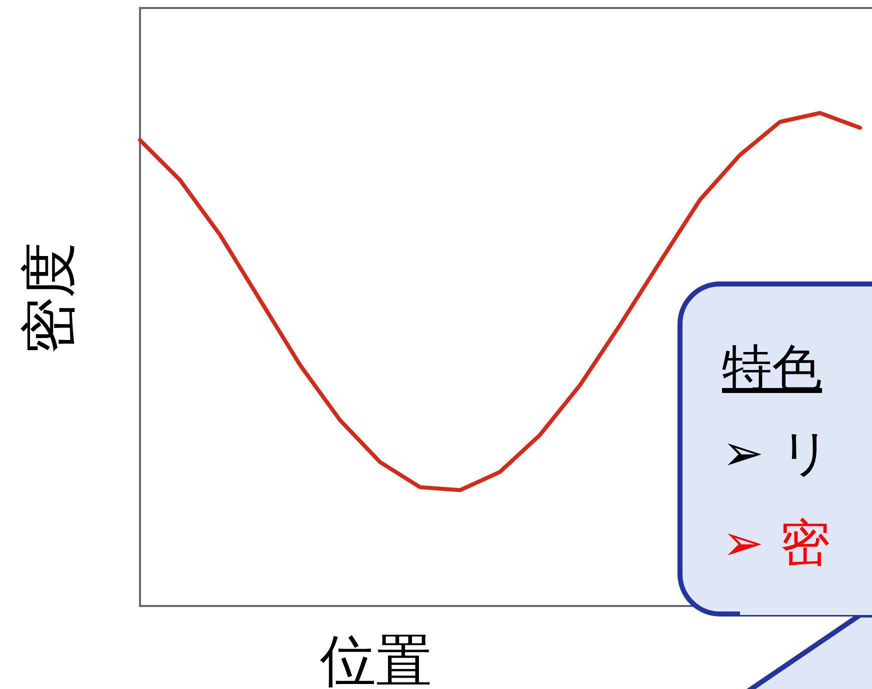 The width and height of the screenshot is (872, 689). What do you see at coordinates (49, 298) in the screenshot?
I see `y-axis-title: 密度` at bounding box center [49, 298].